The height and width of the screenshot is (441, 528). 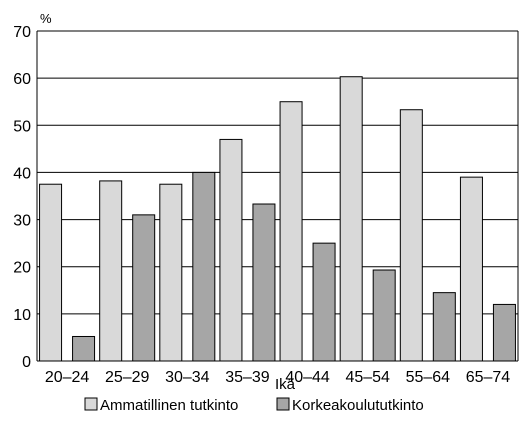 What do you see at coordinates (22, 173) in the screenshot?
I see `y-tick-label: 40` at bounding box center [22, 173].